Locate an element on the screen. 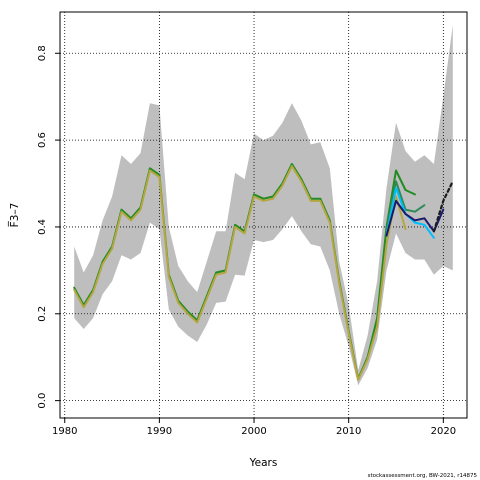 The height and width of the screenshot is (480, 480). x-tick-label: 1980 is located at coordinates (64, 431).